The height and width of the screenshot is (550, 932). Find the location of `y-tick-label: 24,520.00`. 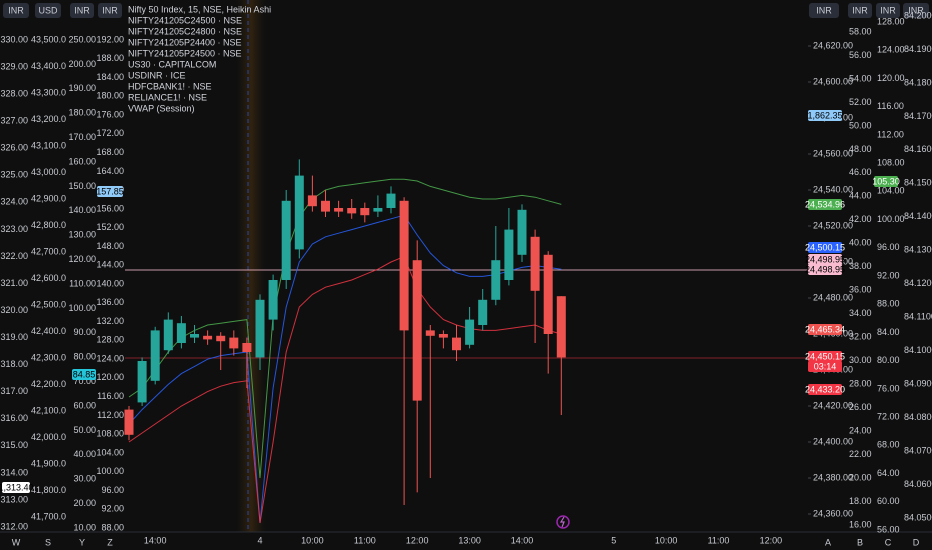

y-tick-label: 24,520.00 is located at coordinates (833, 225).